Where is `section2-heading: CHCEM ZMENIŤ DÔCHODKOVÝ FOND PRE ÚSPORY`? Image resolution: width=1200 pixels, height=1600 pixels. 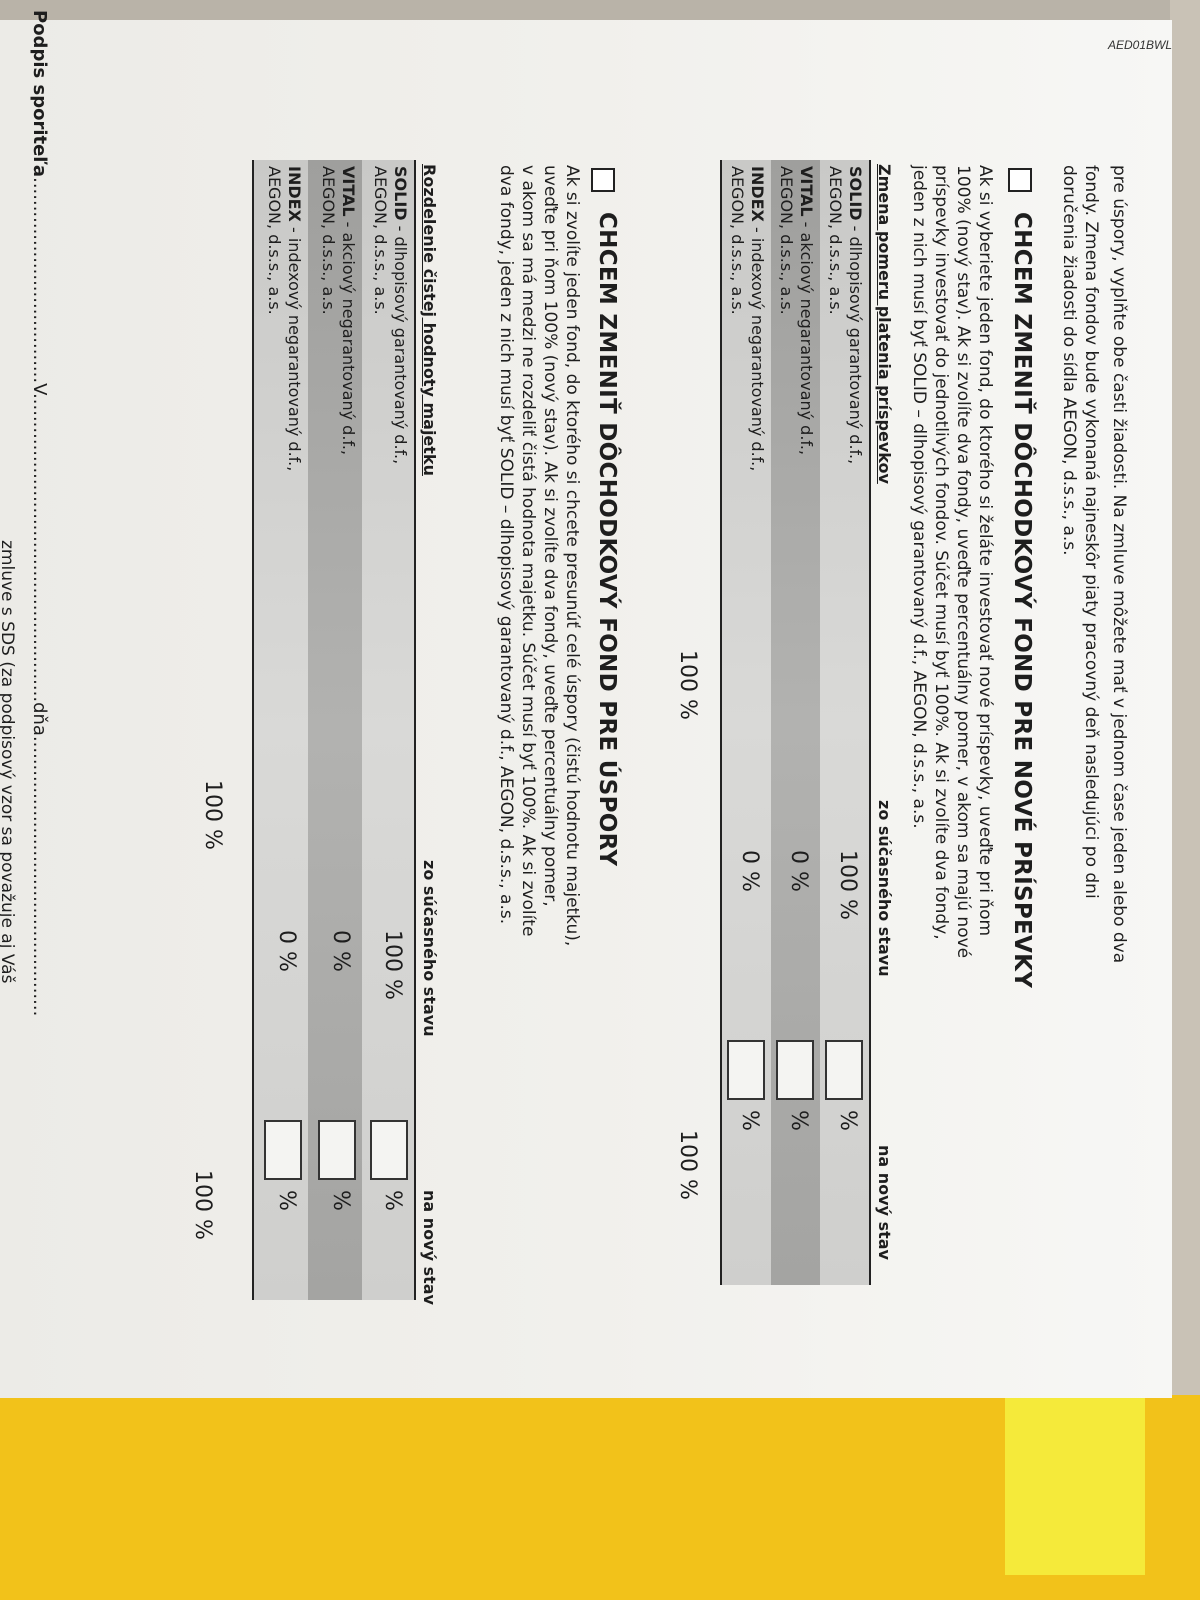 section2-heading: CHCEM ZMENIŤ DÔCHODKOVÝ FOND PRE ÚSPORY is located at coordinates (607, 539).